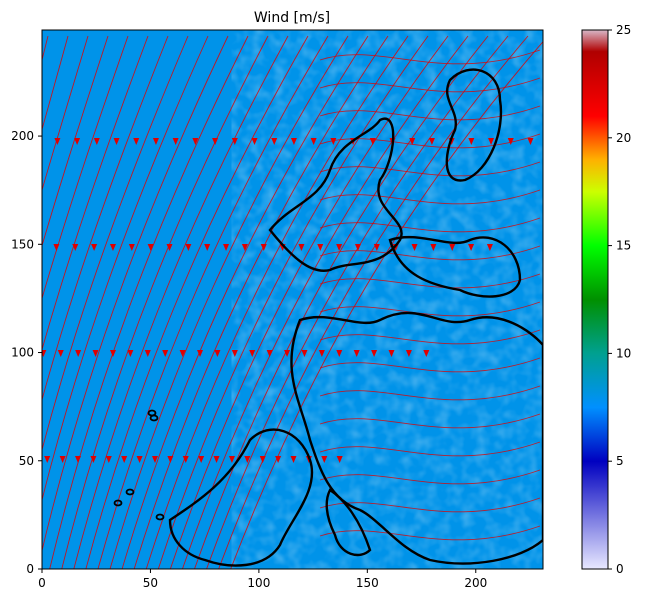  Describe the element at coordinates (623, 353) in the screenshot. I see `colorbar-tick-label: 10` at that location.